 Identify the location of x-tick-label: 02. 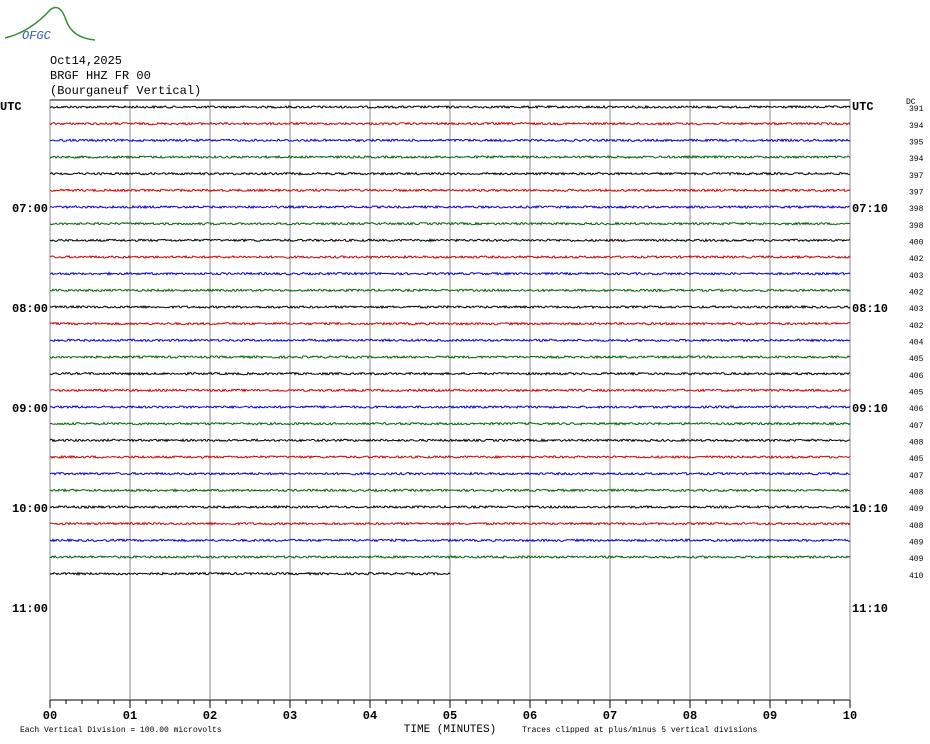
(210, 716).